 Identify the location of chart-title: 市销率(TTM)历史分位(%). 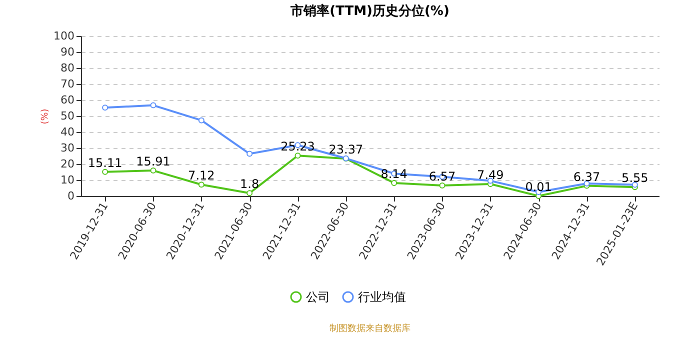
(370, 11).